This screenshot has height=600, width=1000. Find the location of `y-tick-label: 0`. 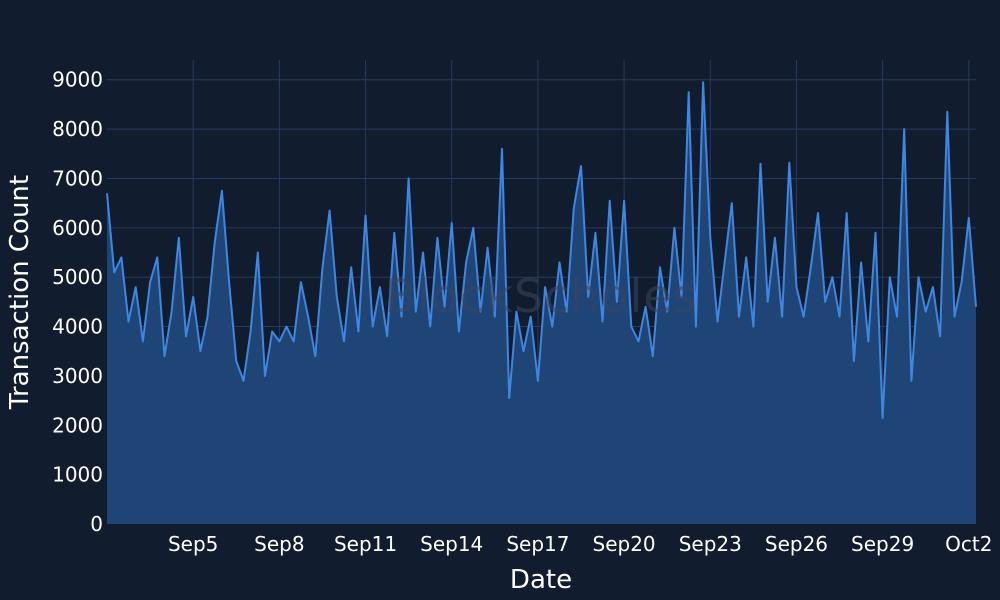

y-tick-label: 0 is located at coordinates (96, 524).